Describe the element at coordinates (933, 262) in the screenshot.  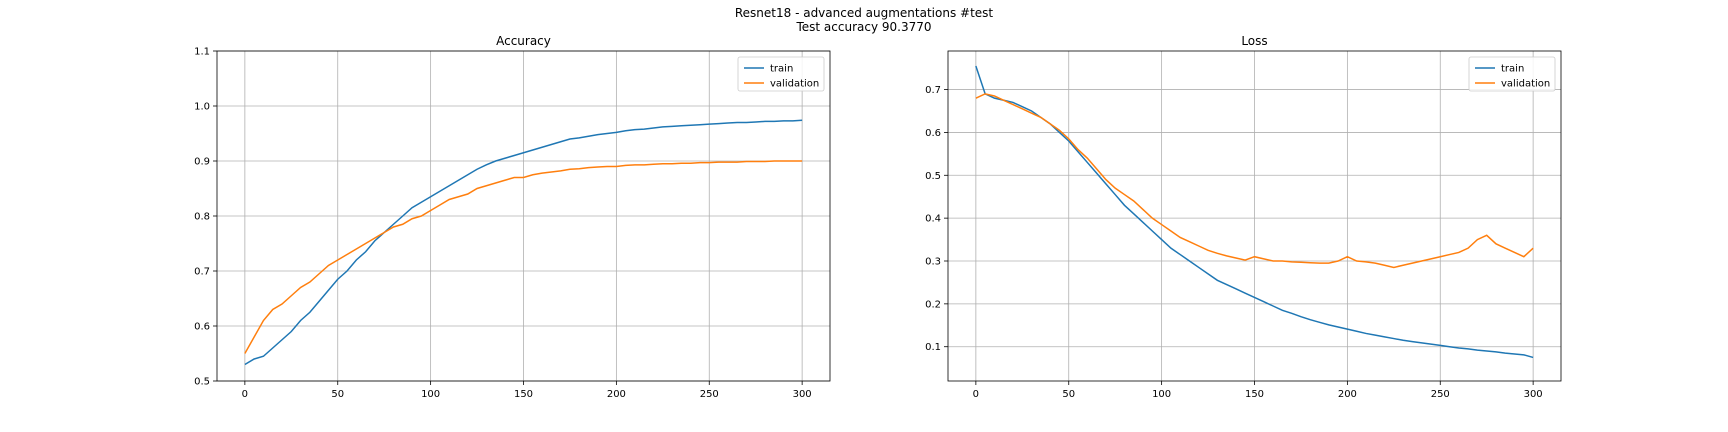
I see `y-tick-label: 0.3` at that location.